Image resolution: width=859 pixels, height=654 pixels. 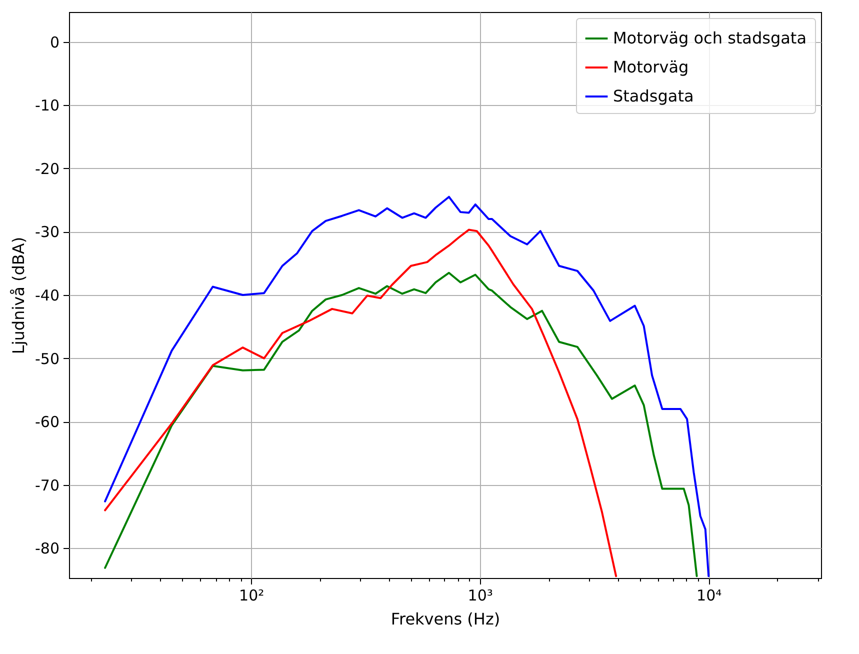 I want to click on x-axis-title: Frekvens (Hz), so click(x=445, y=619).